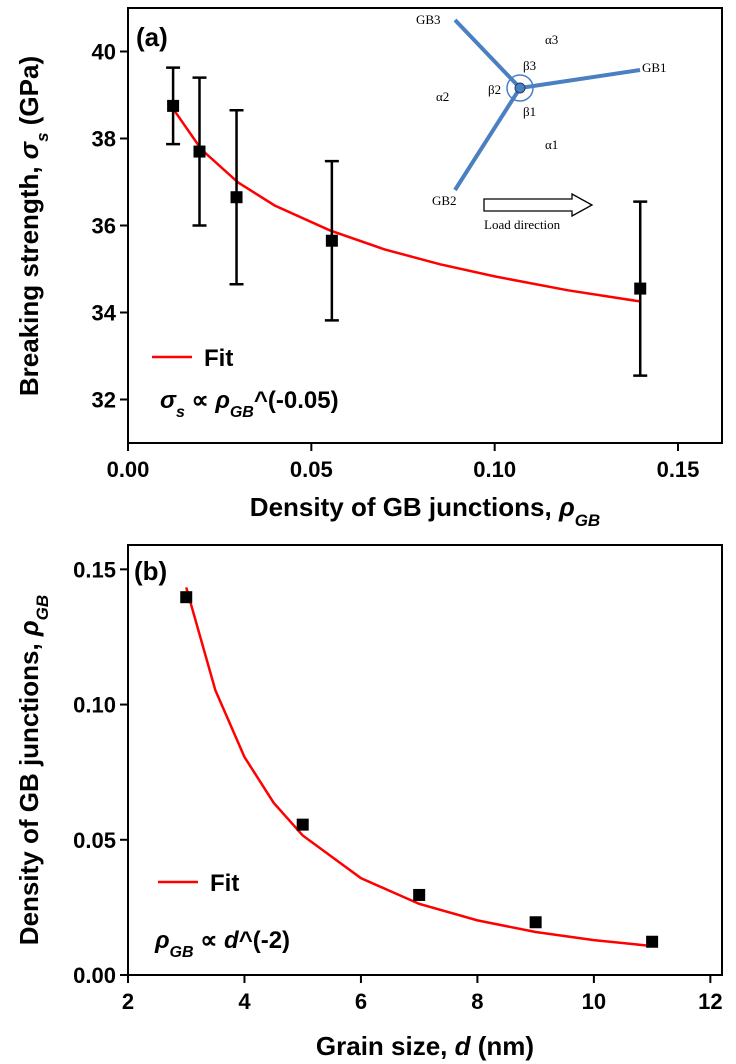  I want to click on junction-arc, so click(520, 88).